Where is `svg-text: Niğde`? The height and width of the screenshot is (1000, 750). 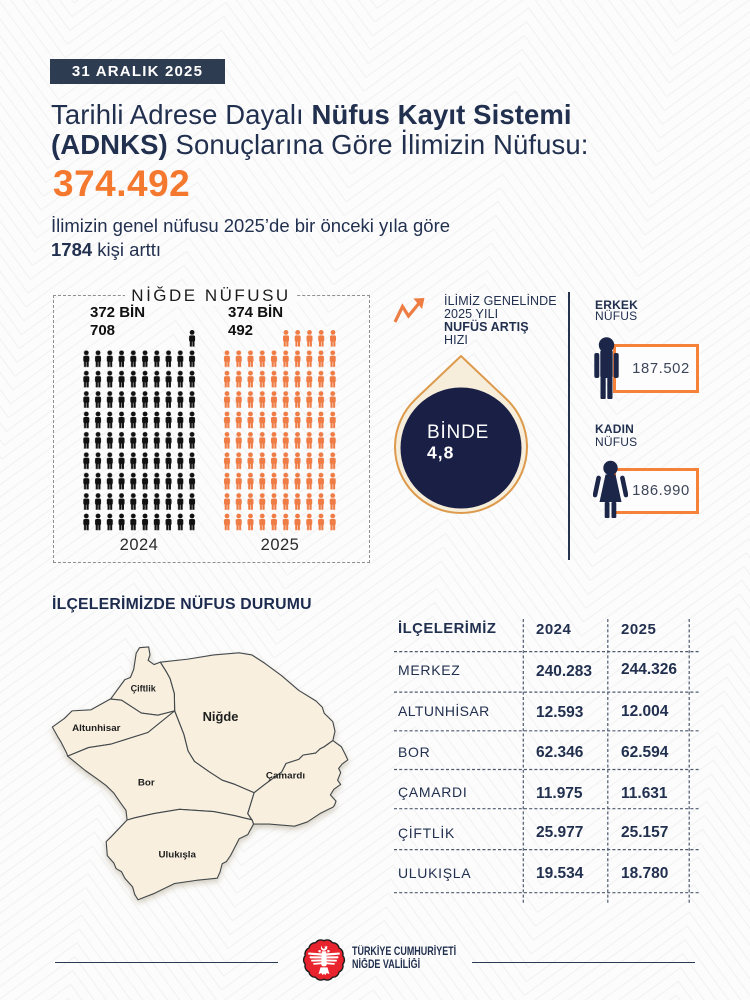 svg-text: Niğde is located at coordinates (221, 716).